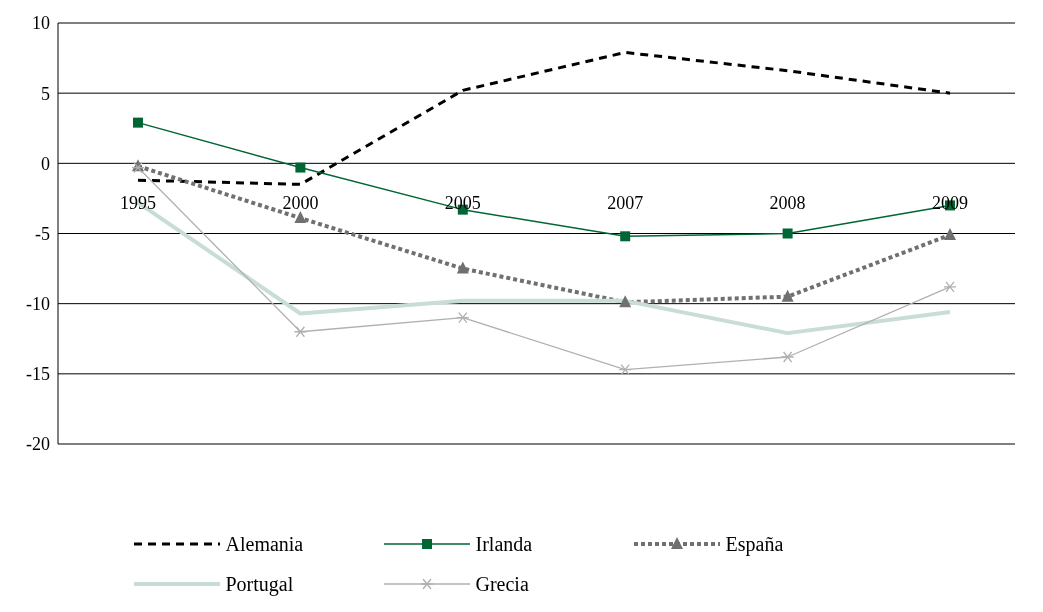  I want to click on x-tick-label: 2009, so click(950, 202).